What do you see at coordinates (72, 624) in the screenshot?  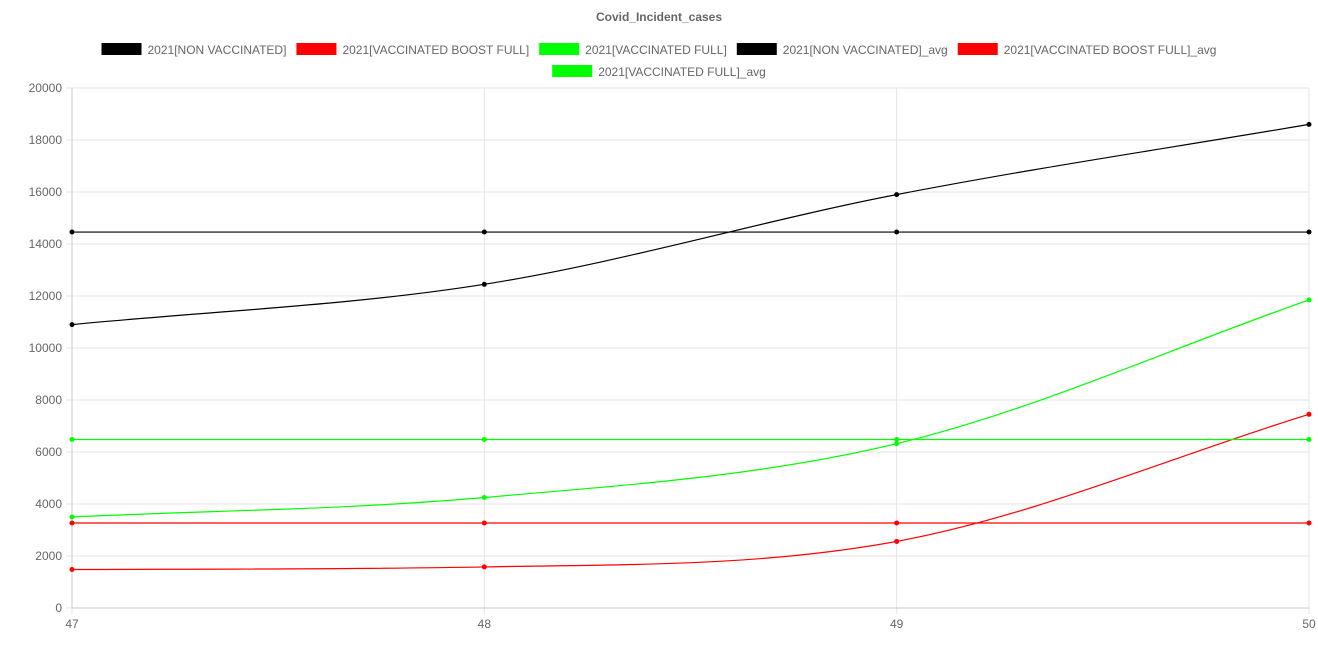 I see `x-tick-label: 47` at bounding box center [72, 624].